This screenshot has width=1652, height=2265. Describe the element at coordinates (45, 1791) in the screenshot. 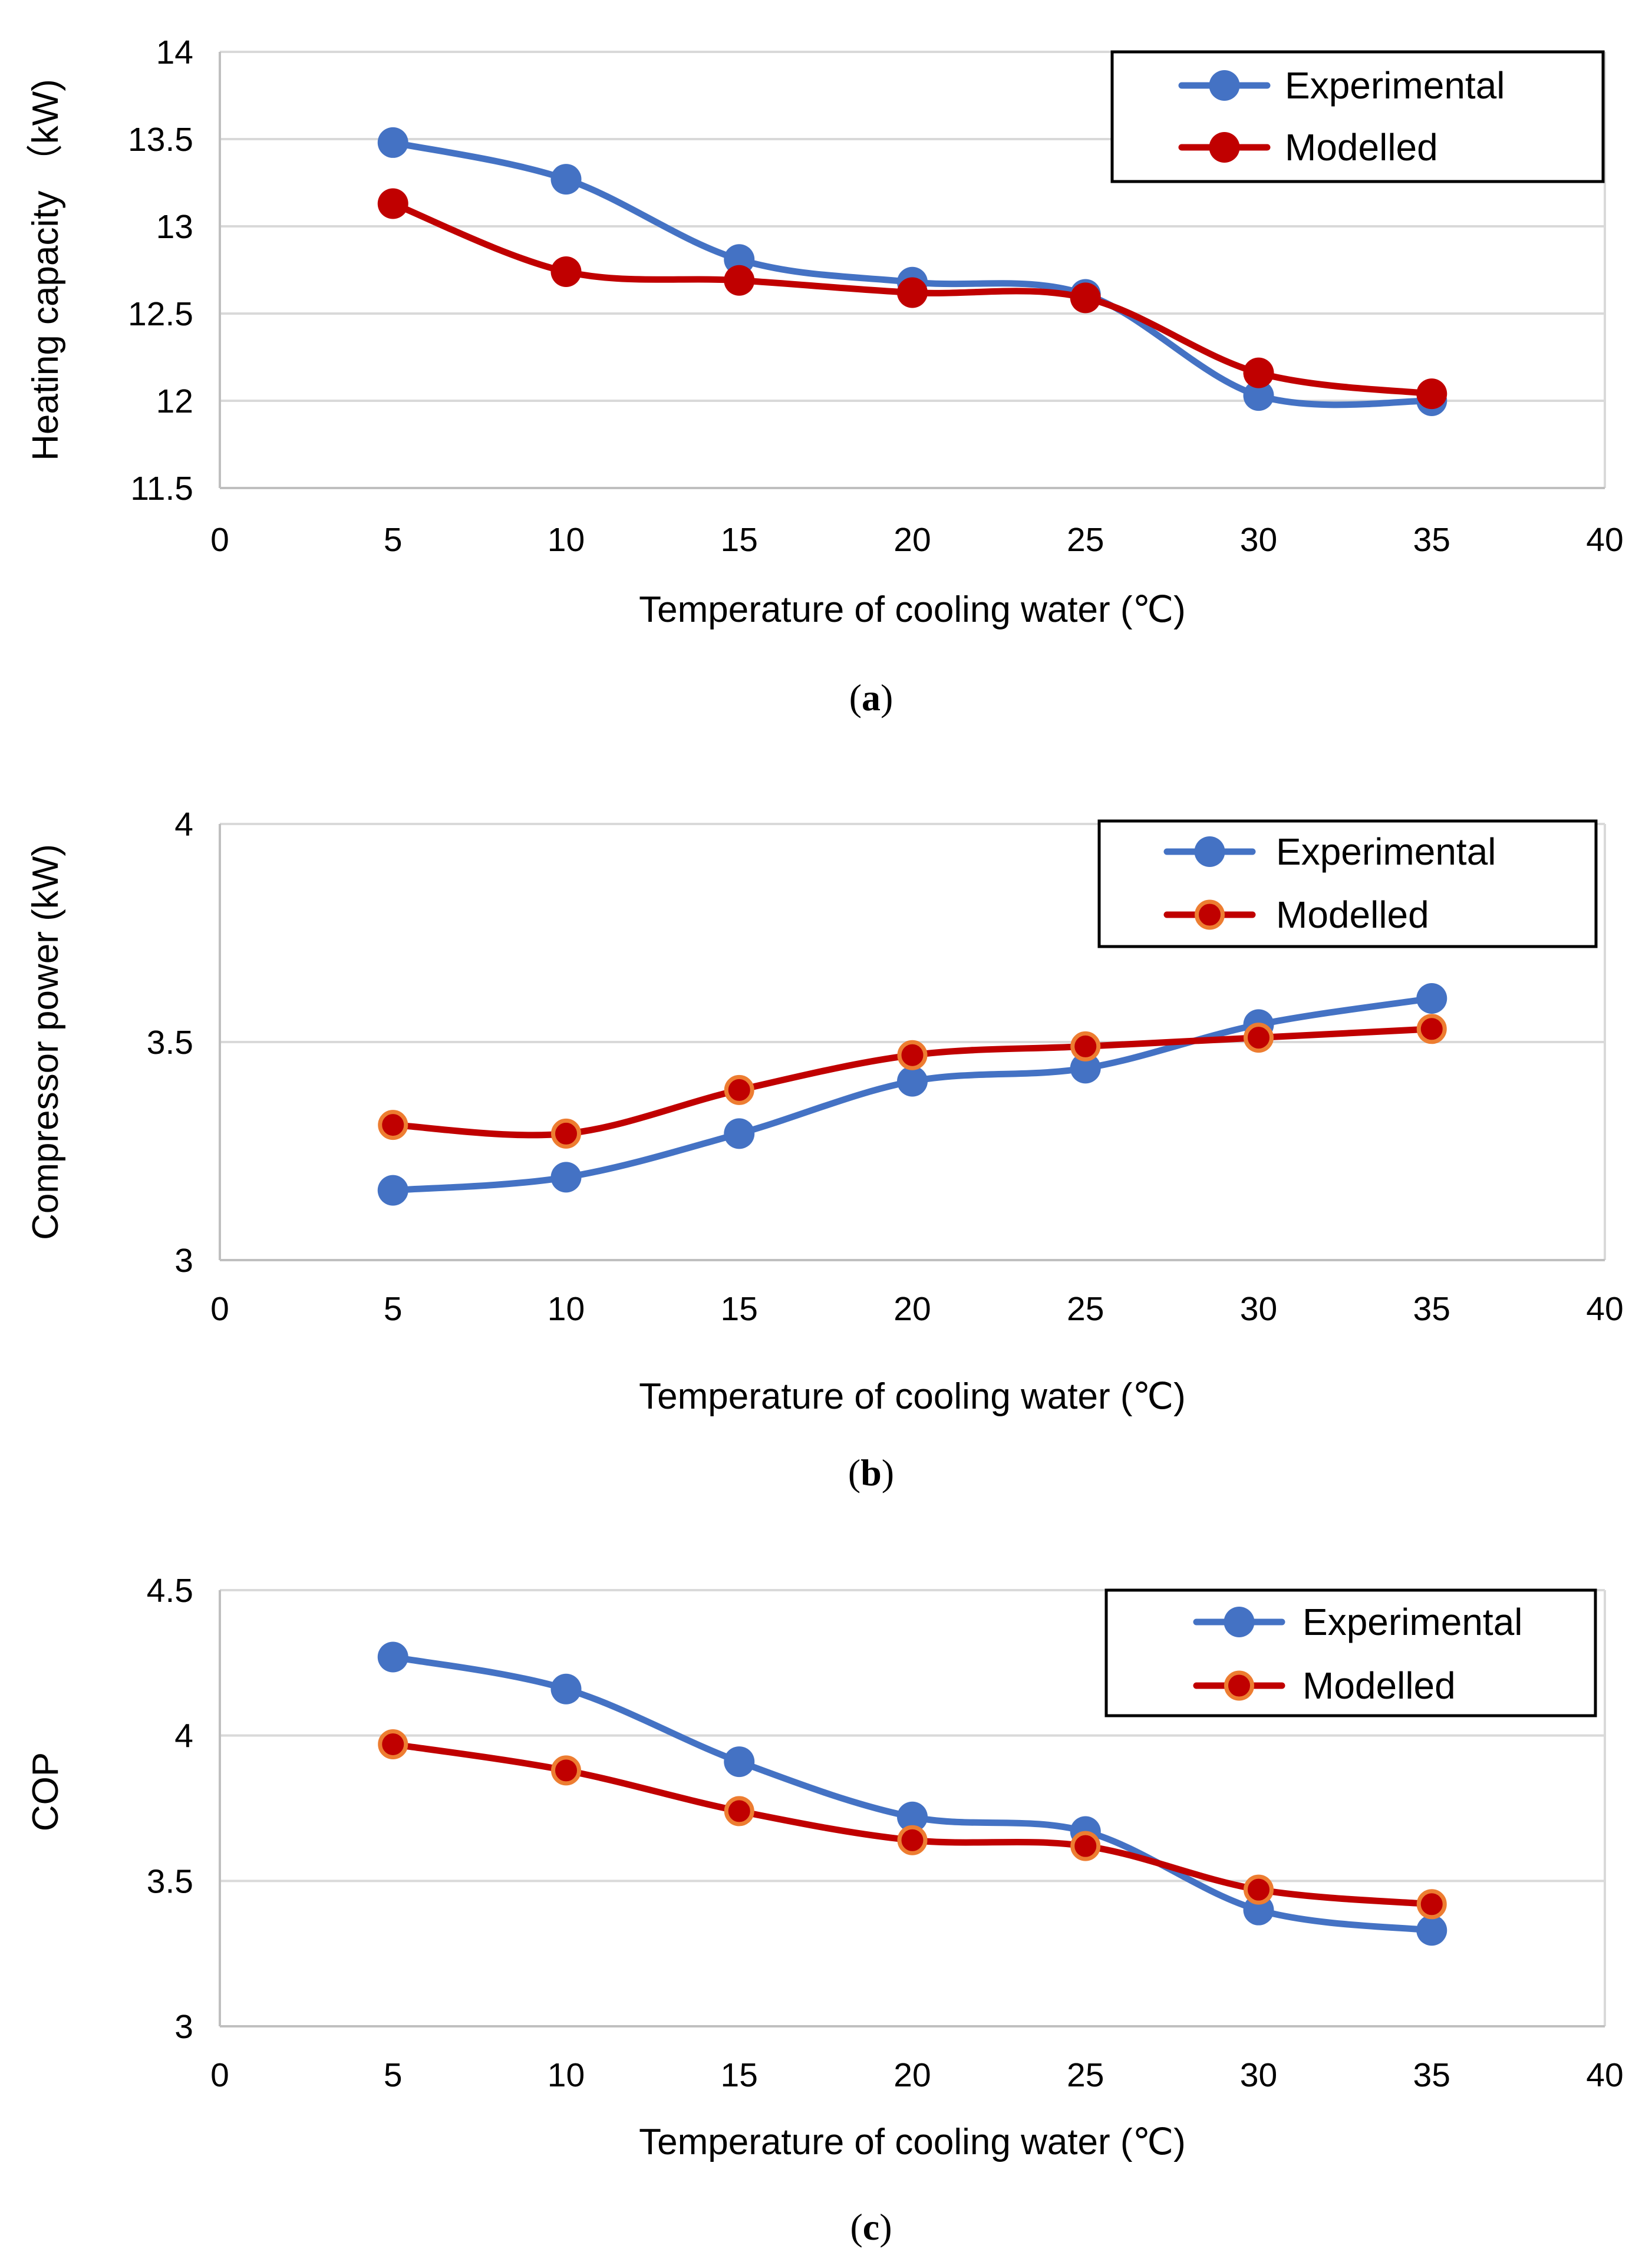

I see `y-axis-title: COP` at that location.